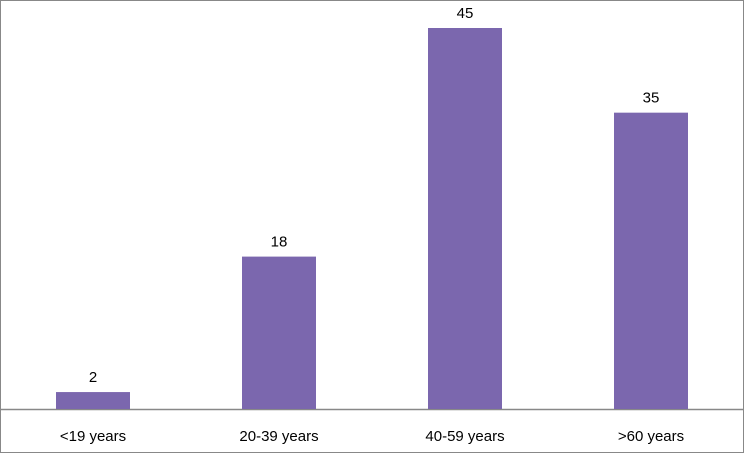 This screenshot has width=744, height=453. I want to click on x-tick-label: 40-59 years, so click(464, 436).